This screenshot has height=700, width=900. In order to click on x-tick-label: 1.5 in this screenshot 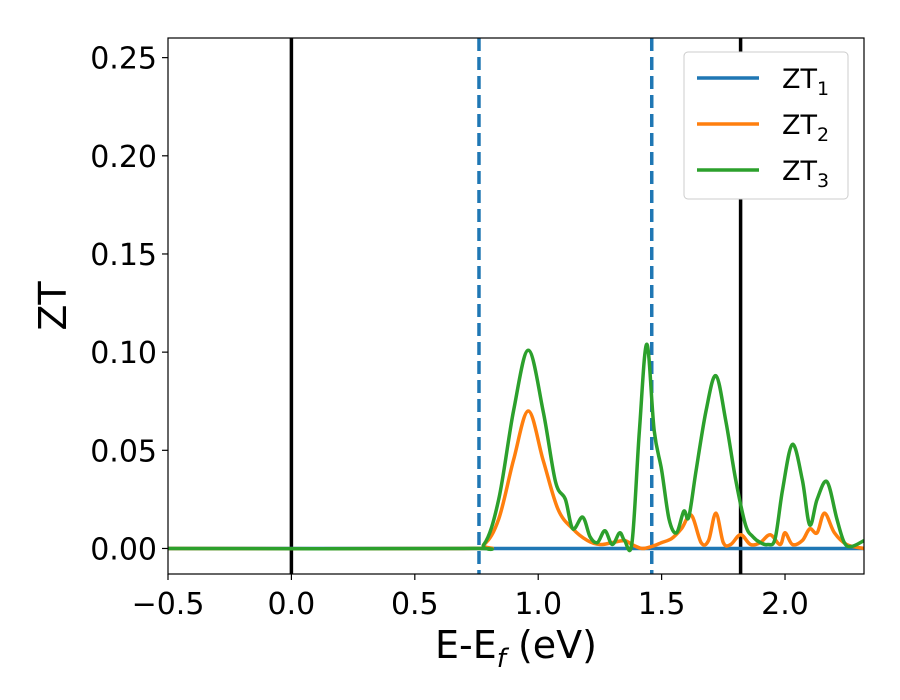, I will do `click(662, 604)`.